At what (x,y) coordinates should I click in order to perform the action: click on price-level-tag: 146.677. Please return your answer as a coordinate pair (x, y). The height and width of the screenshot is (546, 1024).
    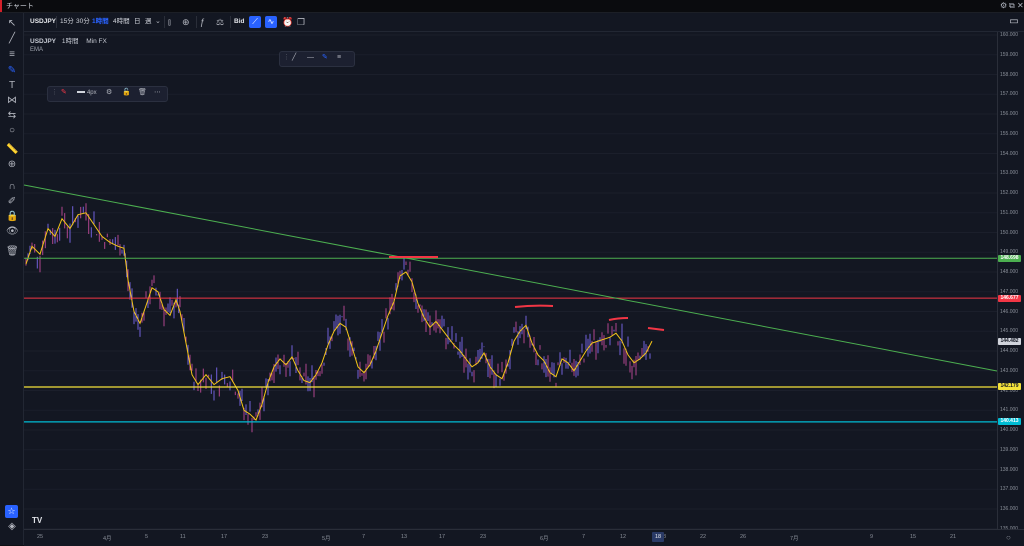
    Looking at the image, I should click on (1009, 298).